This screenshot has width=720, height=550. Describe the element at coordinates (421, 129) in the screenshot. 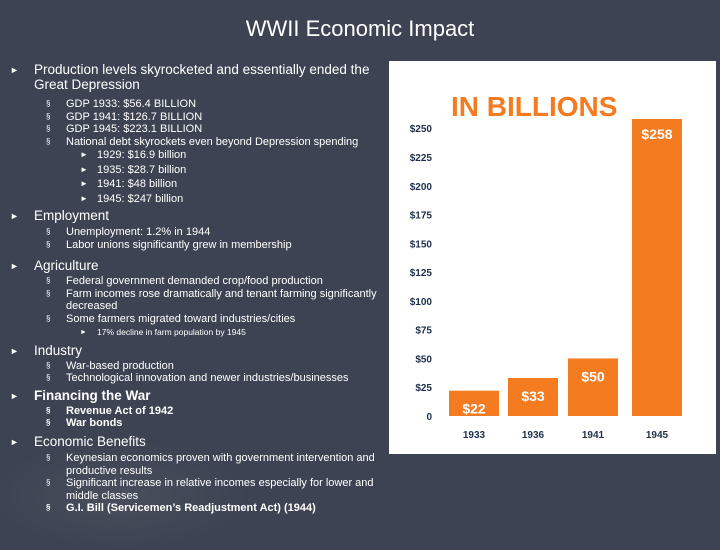

I see `y-tick-label: $250` at that location.